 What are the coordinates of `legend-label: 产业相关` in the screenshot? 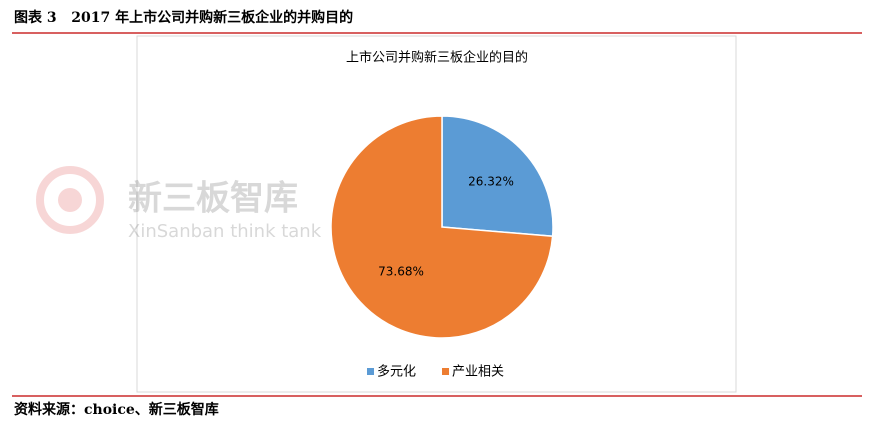 It's located at (478, 372).